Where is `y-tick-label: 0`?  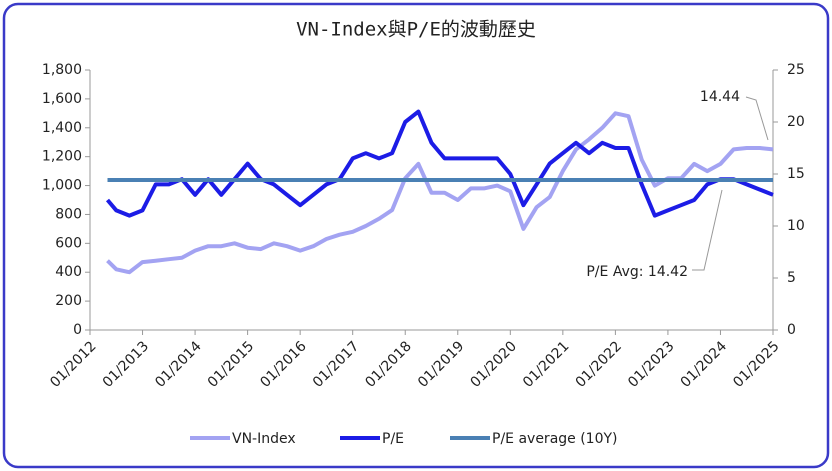
y-tick-label: 0 is located at coordinates (77, 330).